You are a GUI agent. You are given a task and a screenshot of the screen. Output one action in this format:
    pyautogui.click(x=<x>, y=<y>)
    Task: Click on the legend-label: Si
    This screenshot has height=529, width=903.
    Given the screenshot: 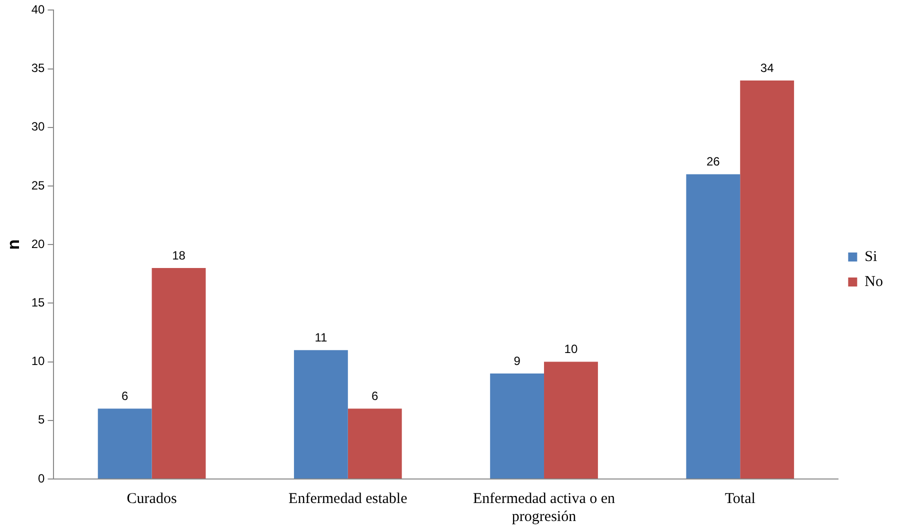 What is the action you would take?
    pyautogui.click(x=871, y=256)
    